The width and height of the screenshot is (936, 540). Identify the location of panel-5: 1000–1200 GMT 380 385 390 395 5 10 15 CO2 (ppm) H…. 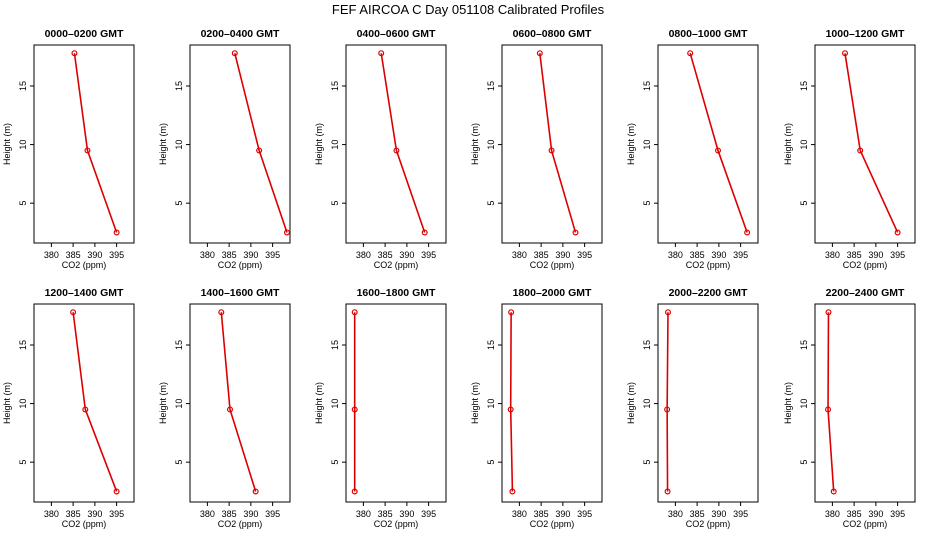
(849, 149).